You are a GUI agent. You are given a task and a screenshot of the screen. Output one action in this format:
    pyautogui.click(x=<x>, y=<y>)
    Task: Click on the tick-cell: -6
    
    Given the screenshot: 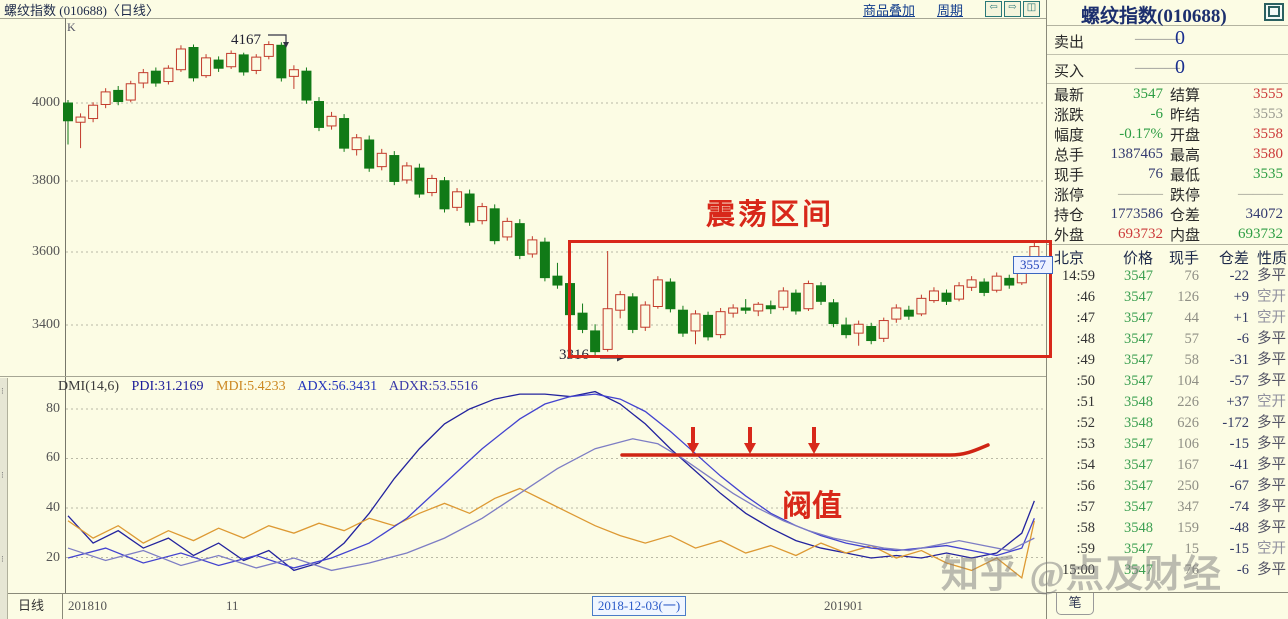 What is the action you would take?
    pyautogui.click(x=1242, y=570)
    